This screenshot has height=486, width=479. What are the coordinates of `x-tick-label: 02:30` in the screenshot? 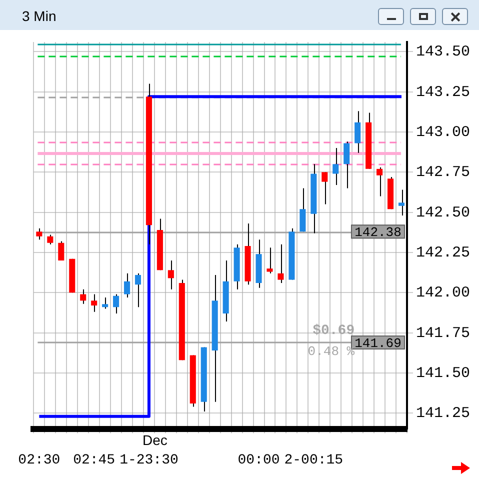 It's located at (39, 460).